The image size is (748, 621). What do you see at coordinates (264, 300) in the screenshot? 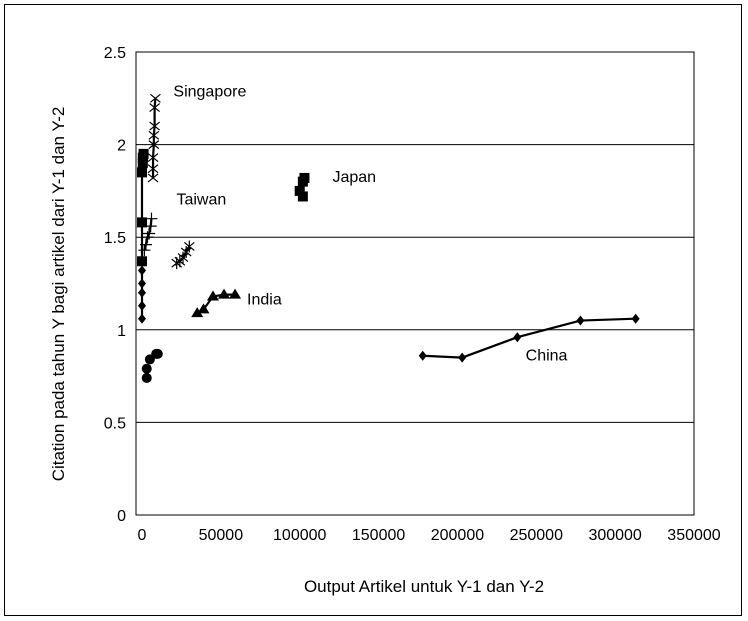
I see `series-label-india: India` at bounding box center [264, 300].